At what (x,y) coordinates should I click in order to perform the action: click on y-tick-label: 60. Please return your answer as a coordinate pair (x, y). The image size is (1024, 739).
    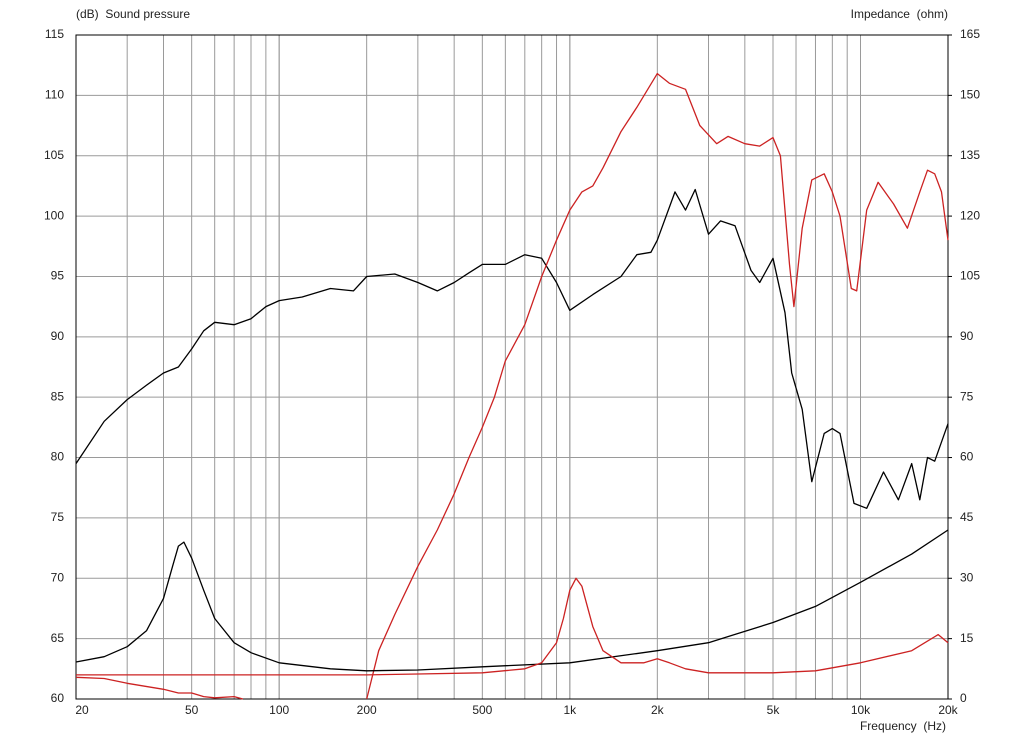
    Looking at the image, I should click on (58, 698).